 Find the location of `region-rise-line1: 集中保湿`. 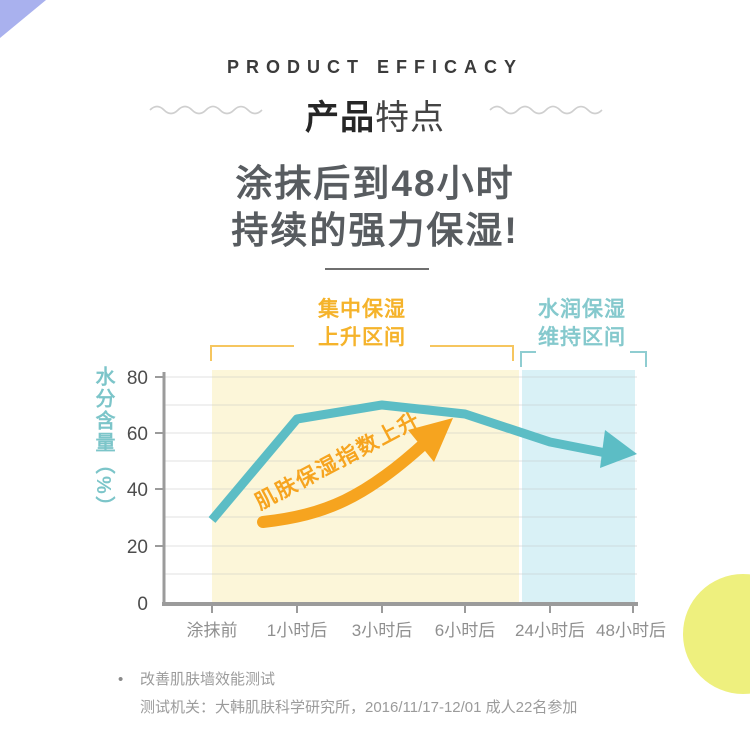

region-rise-line1: 集中保湿 is located at coordinates (362, 309).